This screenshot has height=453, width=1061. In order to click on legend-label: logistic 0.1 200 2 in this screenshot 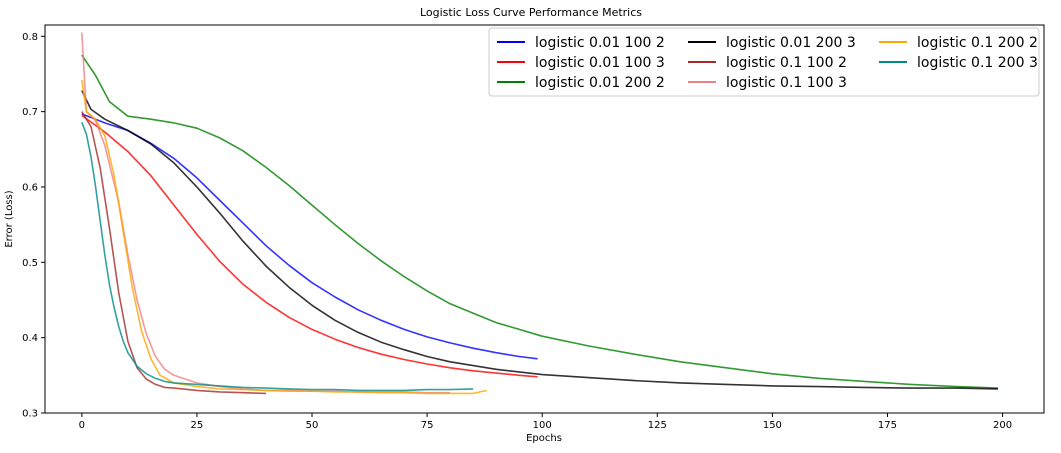, I will do `click(977, 43)`.